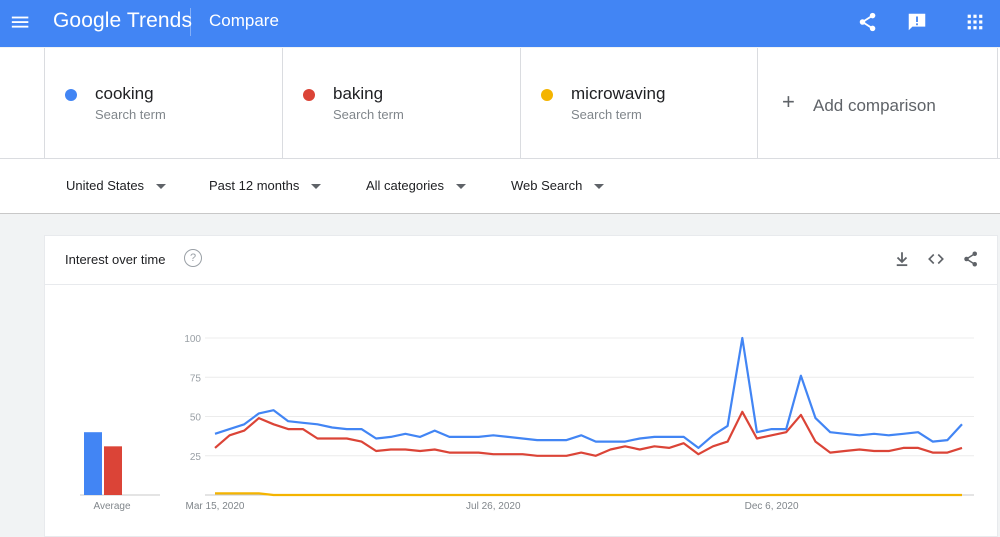 This screenshot has height=537, width=1000. I want to click on average-bar-cooking, so click(93, 463).